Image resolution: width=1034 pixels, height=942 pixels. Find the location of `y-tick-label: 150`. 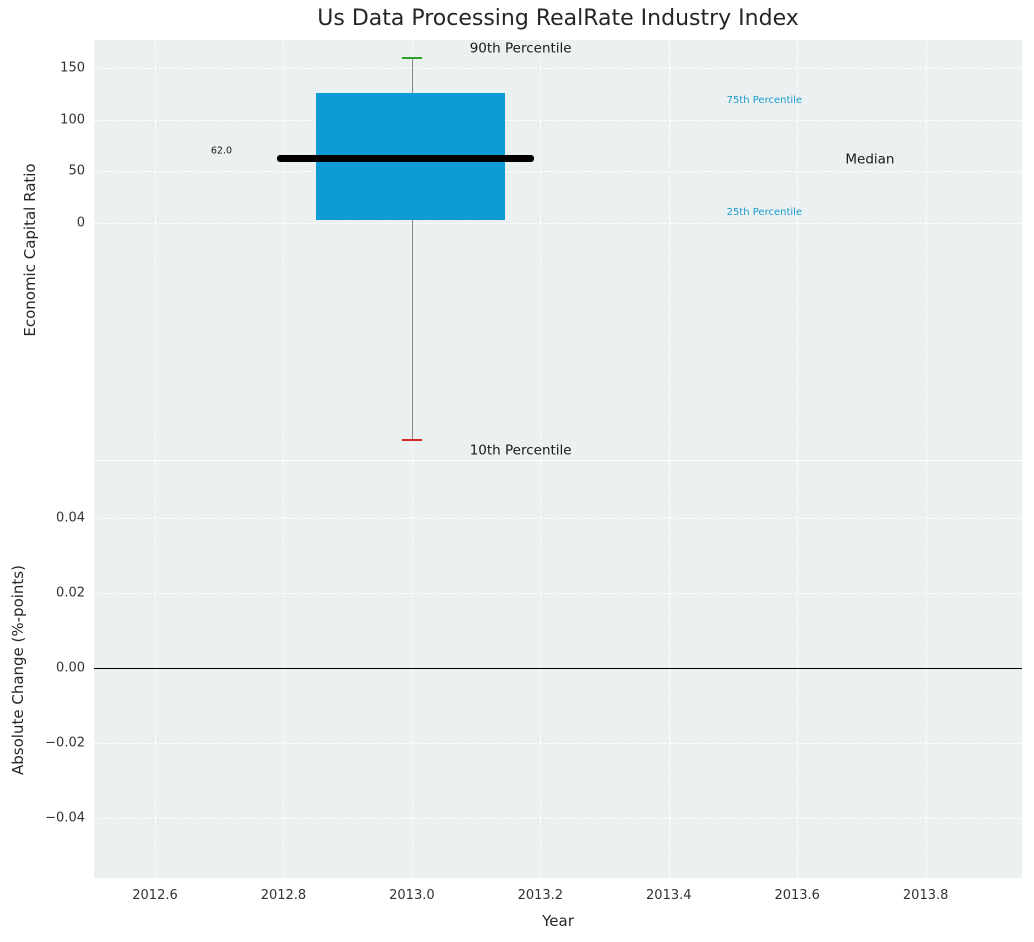

y-tick-label: 150 is located at coordinates (72, 68).